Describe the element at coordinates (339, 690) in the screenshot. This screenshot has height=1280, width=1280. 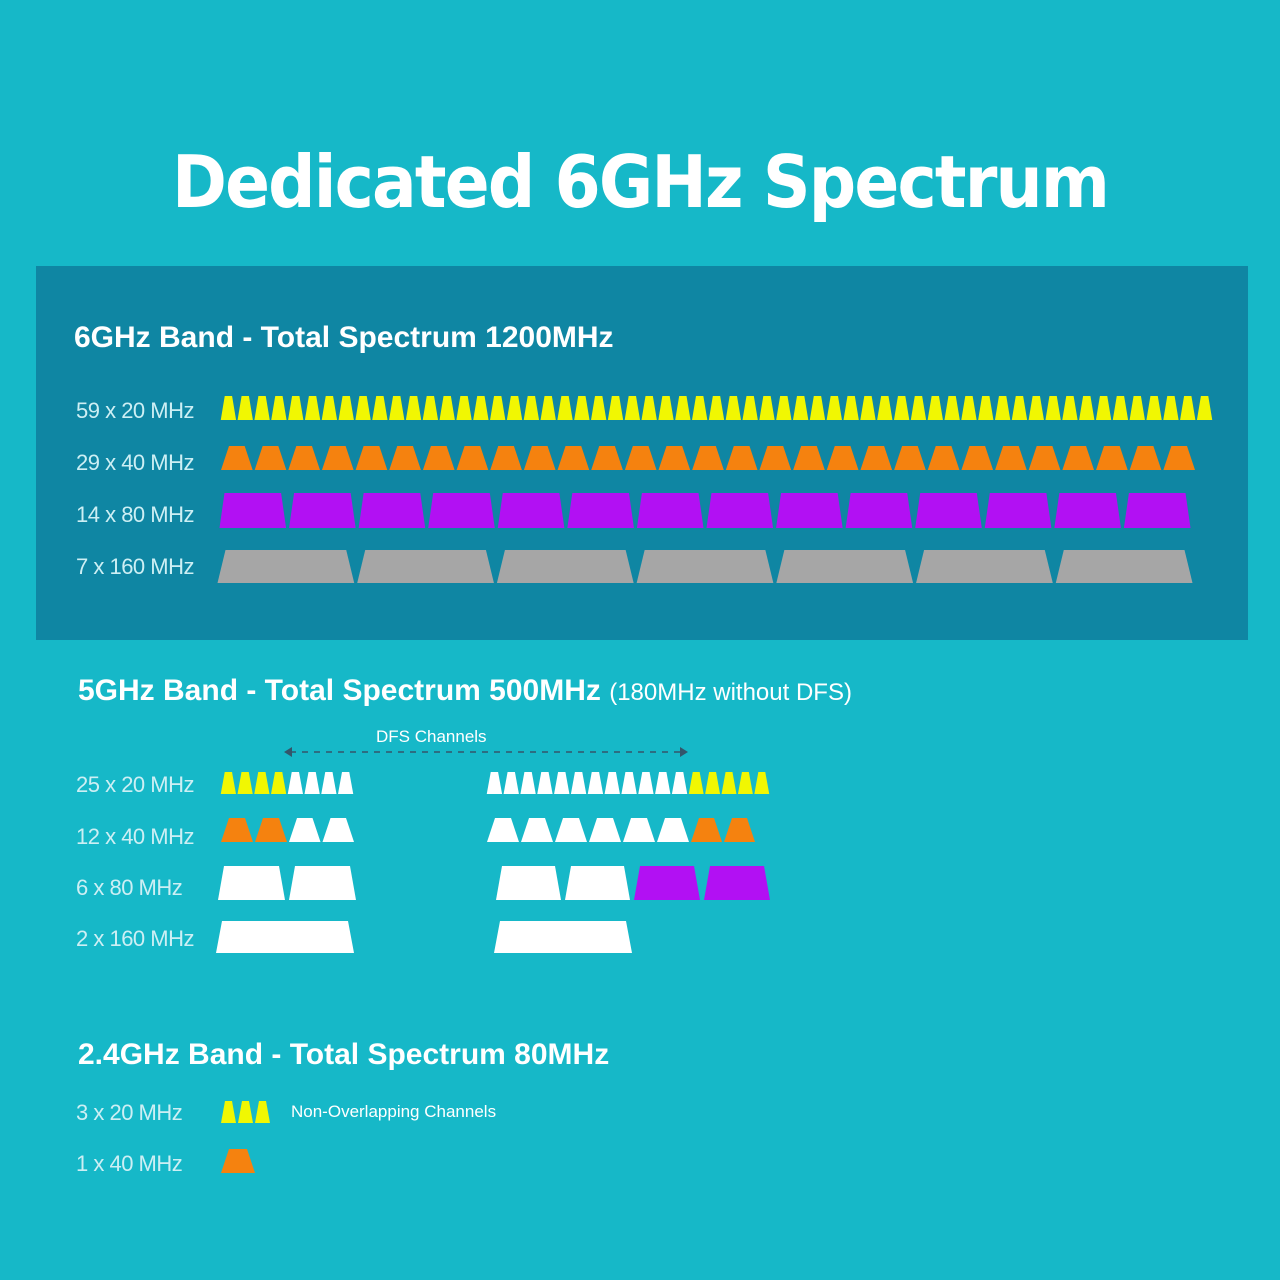
I see `band-5ghz-title-main: 5GHz Band - Total Spectrum 500MHz` at that location.